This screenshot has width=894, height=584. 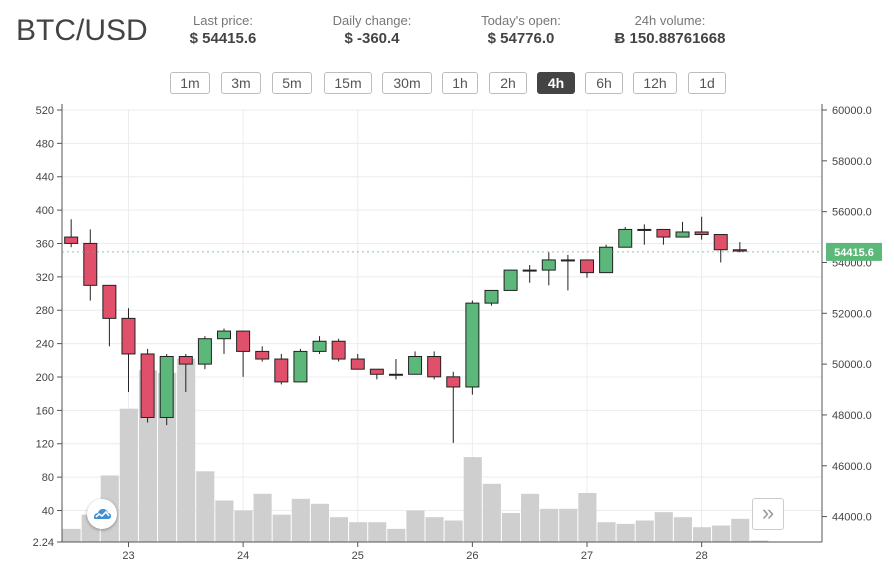 What do you see at coordinates (852, 518) in the screenshot?
I see `tick-label-right: 44000.0` at bounding box center [852, 518].